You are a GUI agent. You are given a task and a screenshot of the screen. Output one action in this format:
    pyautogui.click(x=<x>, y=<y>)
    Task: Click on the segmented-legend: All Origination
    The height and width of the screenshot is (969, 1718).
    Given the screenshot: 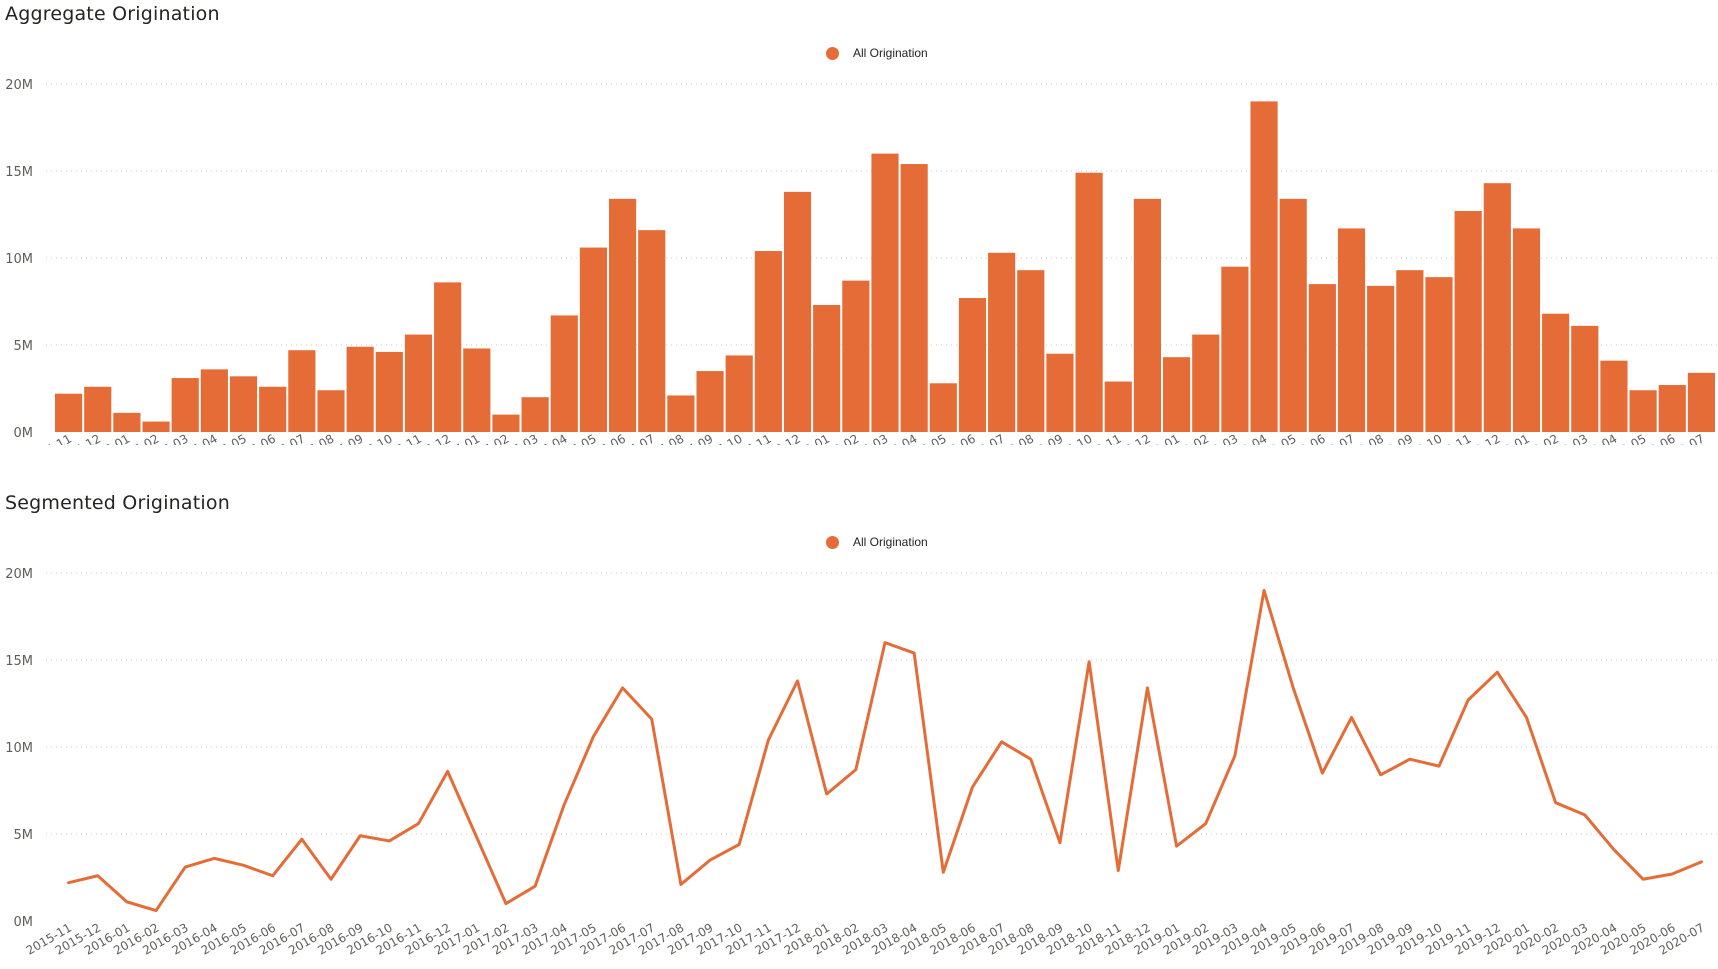 What is the action you would take?
    pyautogui.click(x=877, y=542)
    